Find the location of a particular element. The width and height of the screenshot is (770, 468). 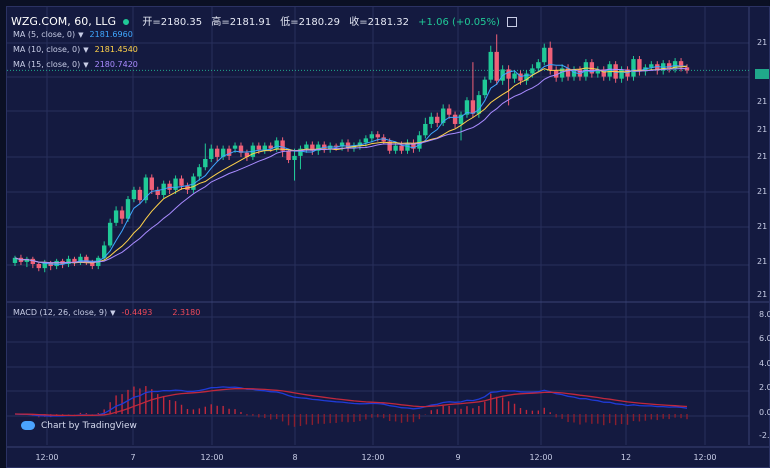

symbol-name: WZG.COM, 60, LLG is located at coordinates (64, 21).